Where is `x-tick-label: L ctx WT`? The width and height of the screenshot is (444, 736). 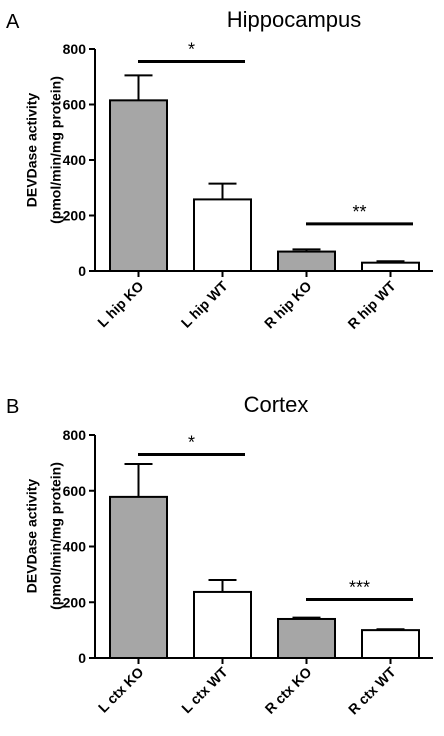
x-tick-label: L ctx WT is located at coordinates (204, 689).